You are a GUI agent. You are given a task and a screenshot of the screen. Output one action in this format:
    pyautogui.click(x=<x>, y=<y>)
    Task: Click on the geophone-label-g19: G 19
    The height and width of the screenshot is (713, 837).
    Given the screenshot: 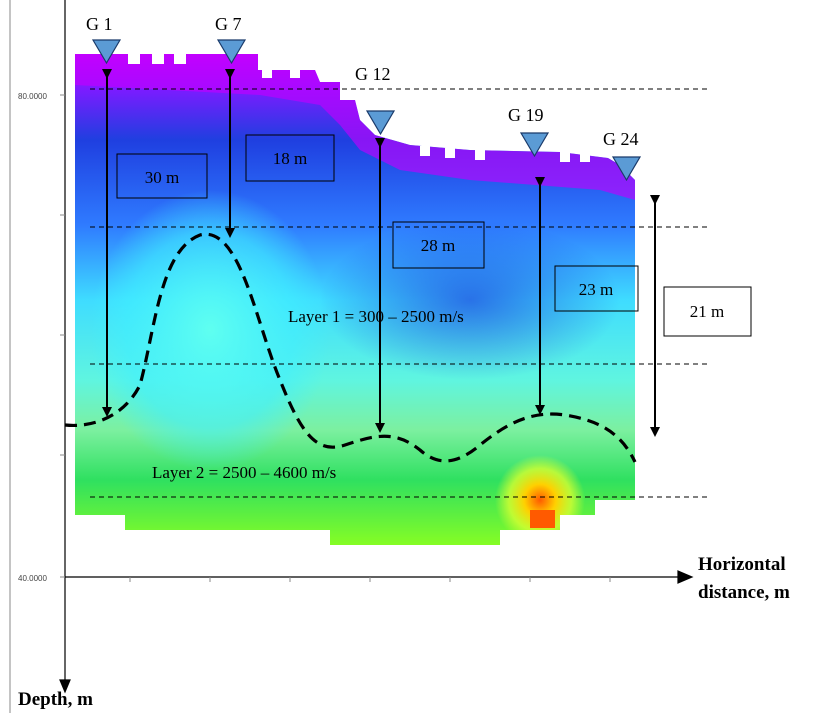 What is the action you would take?
    pyautogui.click(x=526, y=115)
    